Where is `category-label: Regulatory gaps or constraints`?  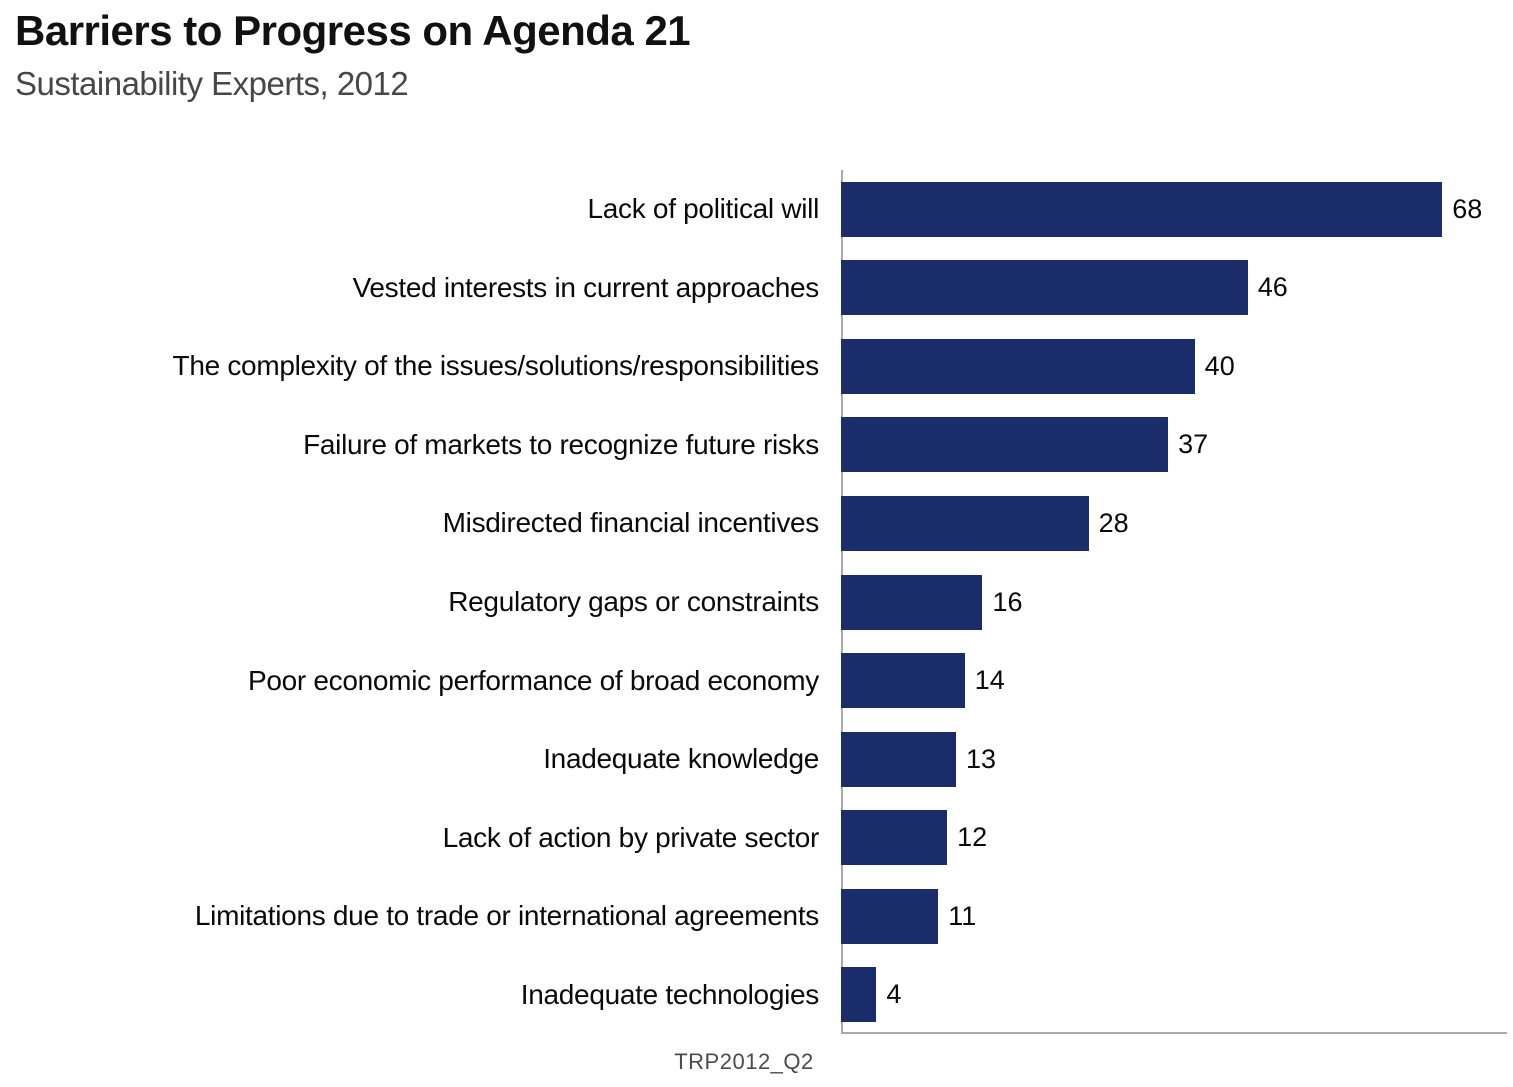 category-label: Regulatory gaps or constraints is located at coordinates (633, 601).